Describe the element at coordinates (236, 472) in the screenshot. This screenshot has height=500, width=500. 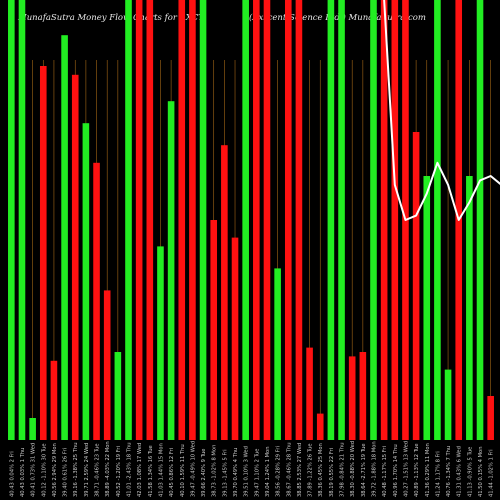
I see `x-tick-label: 39.70 0.49% 4 Thu` at that location.